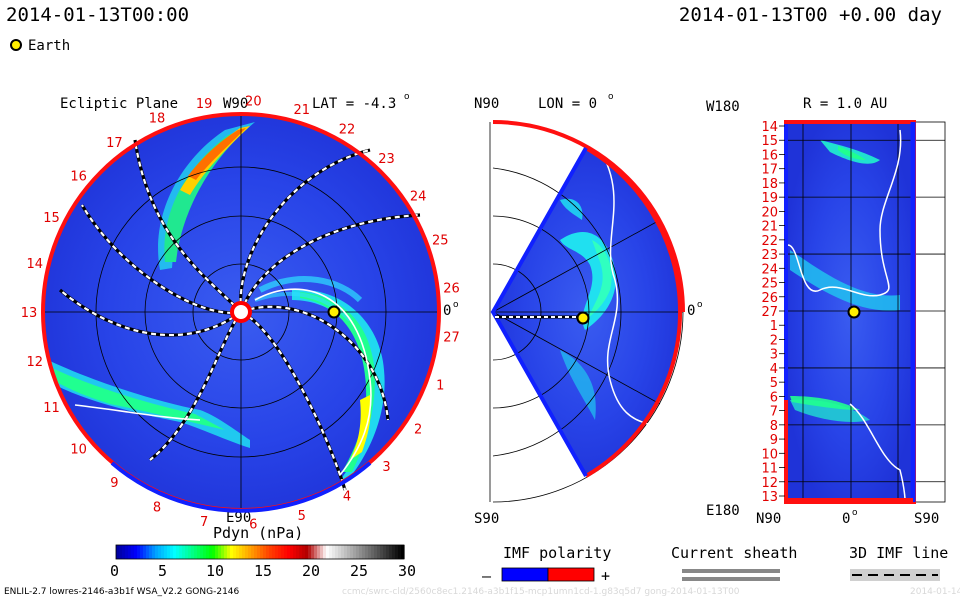 The height and width of the screenshot is (600, 960). What do you see at coordinates (407, 571) in the screenshot?
I see `colorbar-tick-30: 30` at bounding box center [407, 571].